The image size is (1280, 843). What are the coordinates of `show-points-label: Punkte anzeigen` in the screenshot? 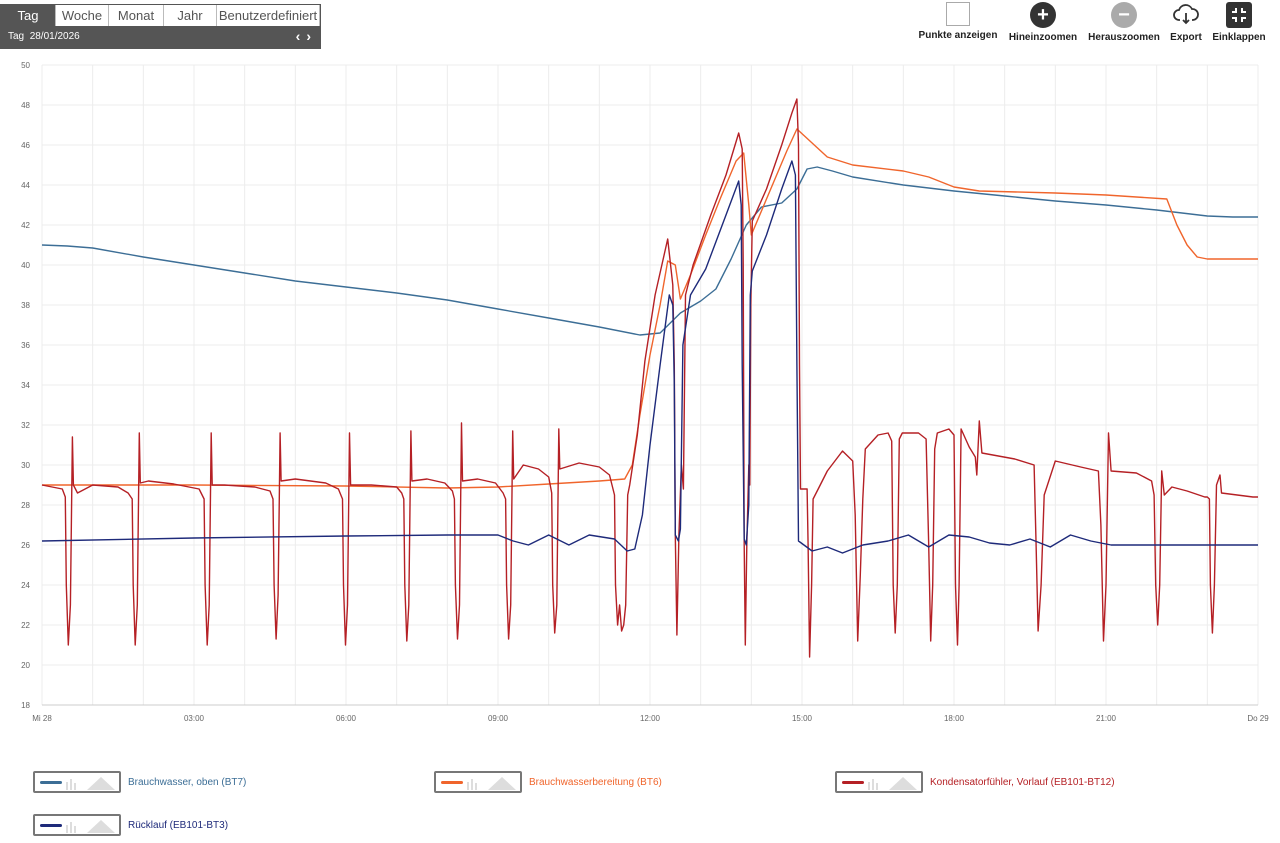 It's located at (958, 35).